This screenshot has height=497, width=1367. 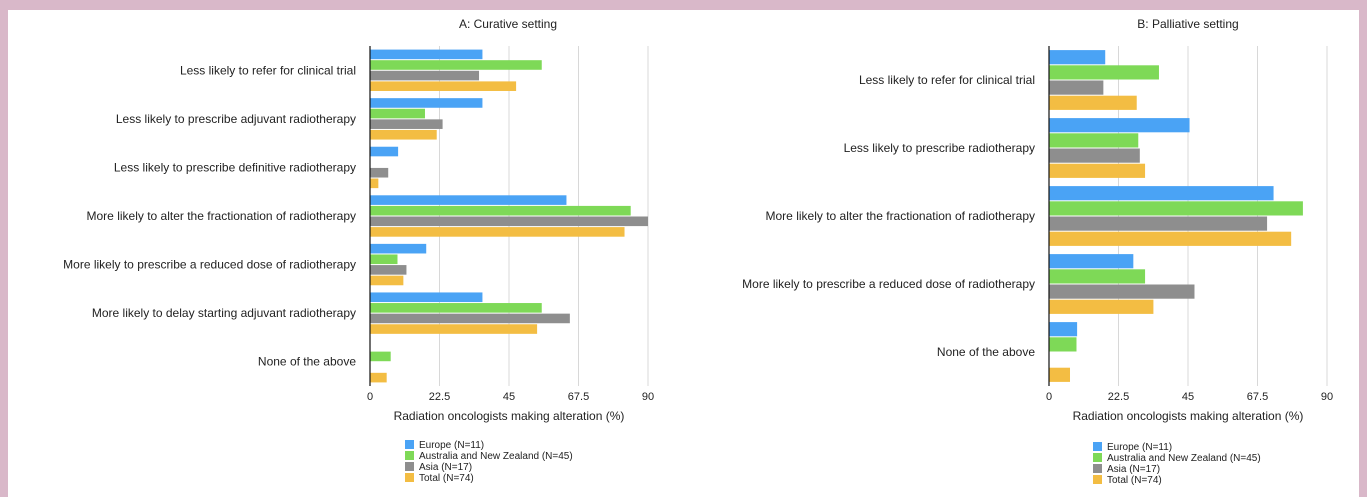 What do you see at coordinates (648, 397) in the screenshot?
I see `a-x-tick-label: 90` at bounding box center [648, 397].